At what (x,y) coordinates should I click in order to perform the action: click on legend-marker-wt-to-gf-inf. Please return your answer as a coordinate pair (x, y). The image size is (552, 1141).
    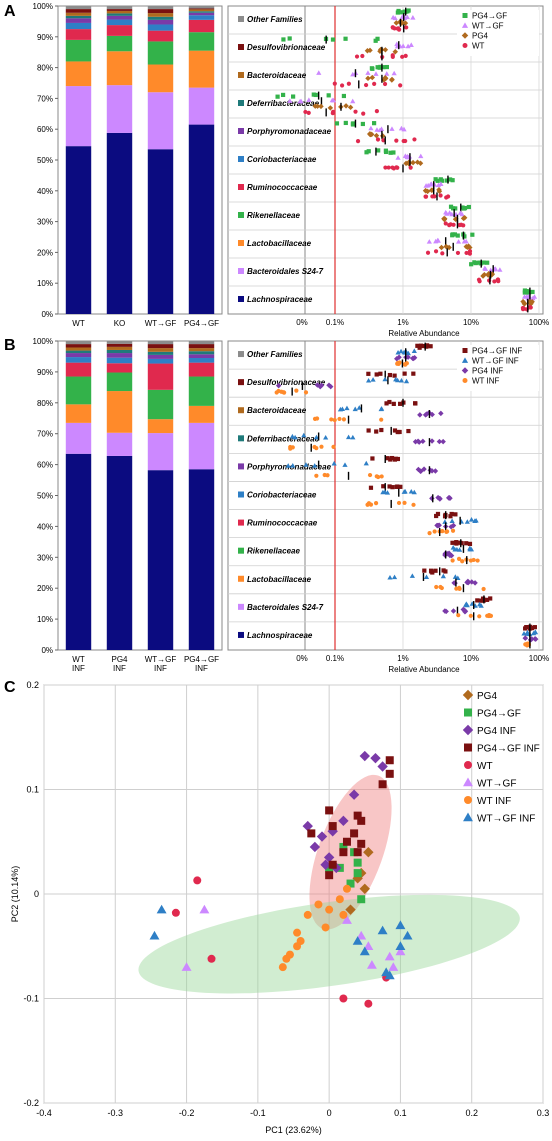
    Looking at the image, I should click on (468, 817).